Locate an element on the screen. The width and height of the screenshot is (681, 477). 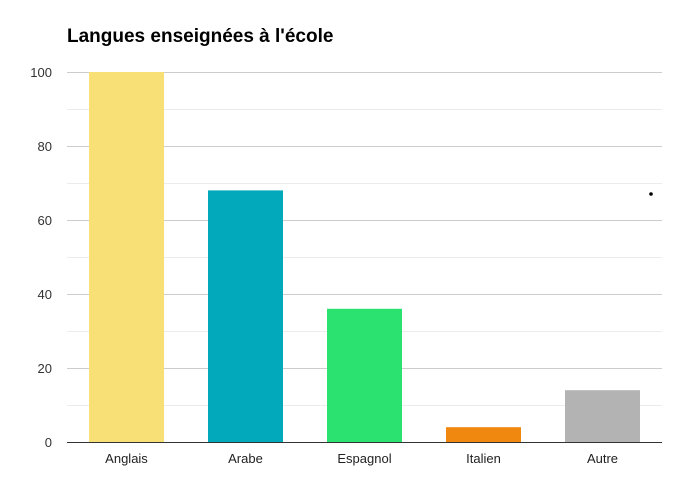
bar-autre is located at coordinates (602, 416).